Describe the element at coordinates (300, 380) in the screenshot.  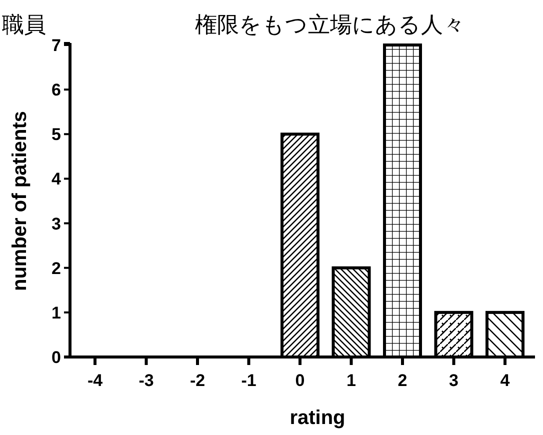
I see `x-tick-label: 0` at that location.